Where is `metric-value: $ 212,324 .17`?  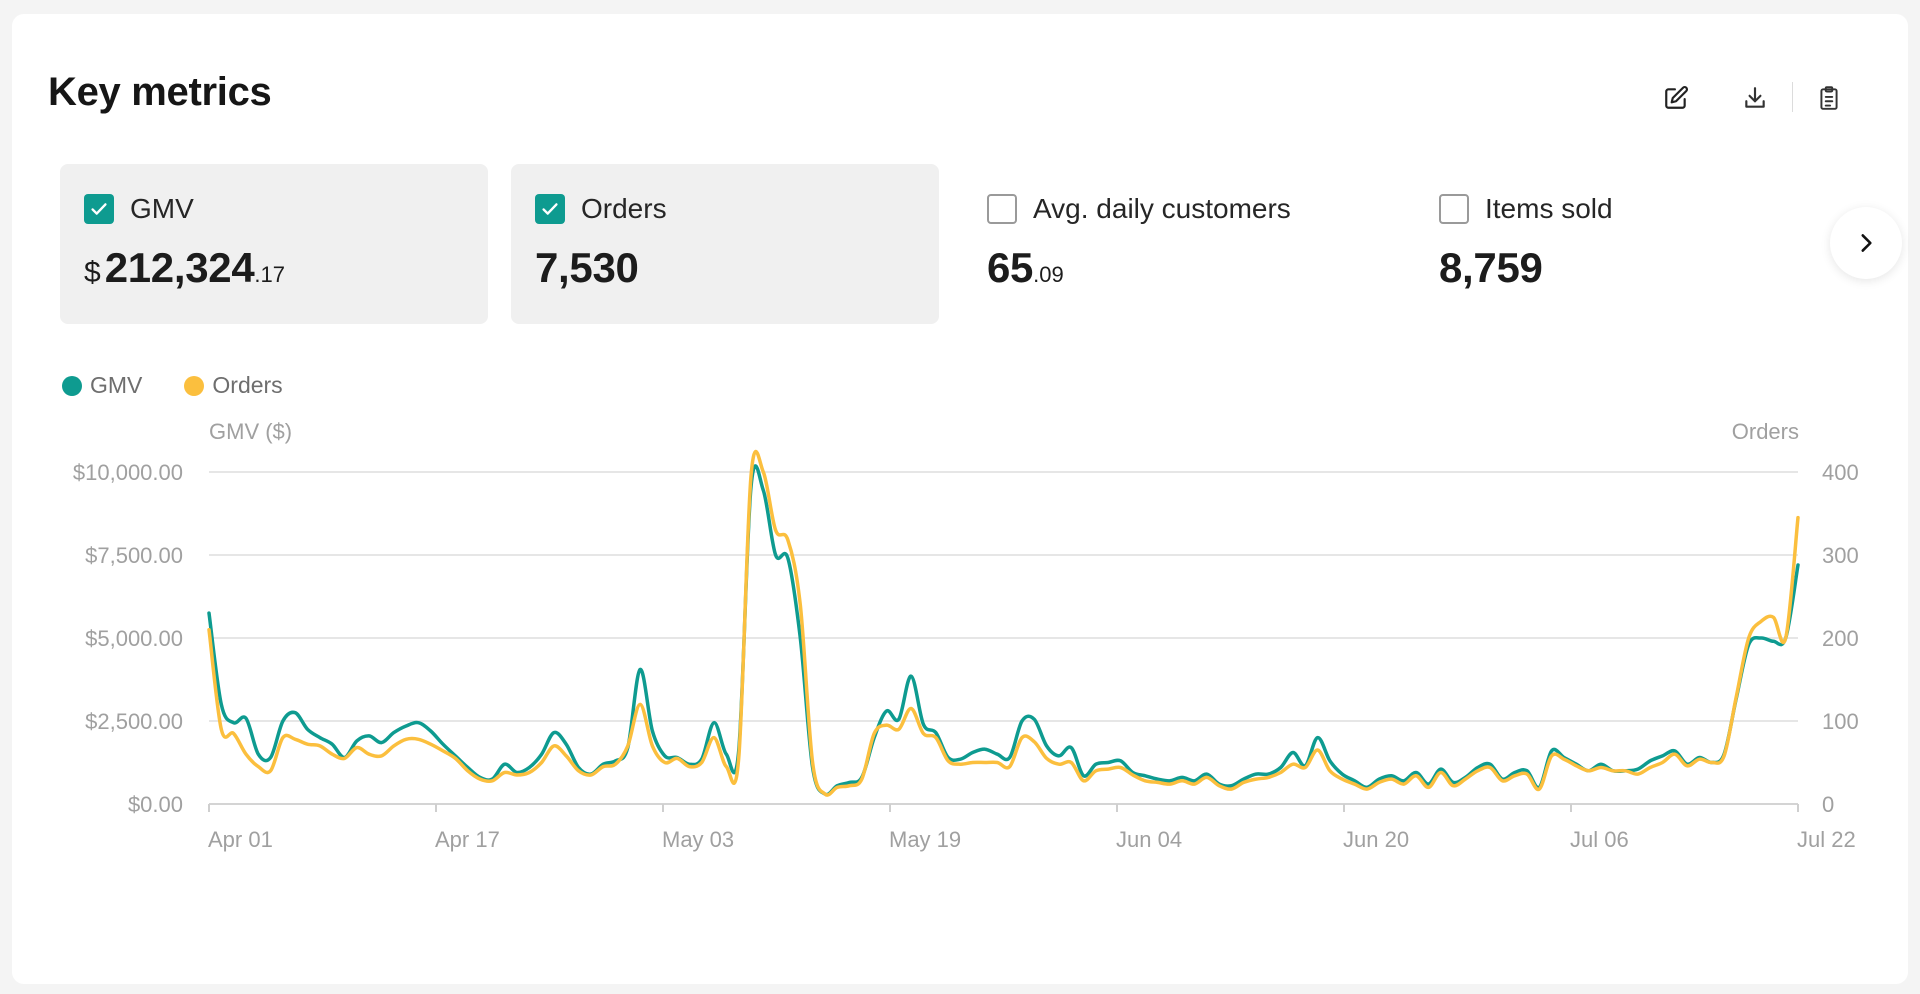 metric-value: $ 212,324 .17 is located at coordinates (274, 270).